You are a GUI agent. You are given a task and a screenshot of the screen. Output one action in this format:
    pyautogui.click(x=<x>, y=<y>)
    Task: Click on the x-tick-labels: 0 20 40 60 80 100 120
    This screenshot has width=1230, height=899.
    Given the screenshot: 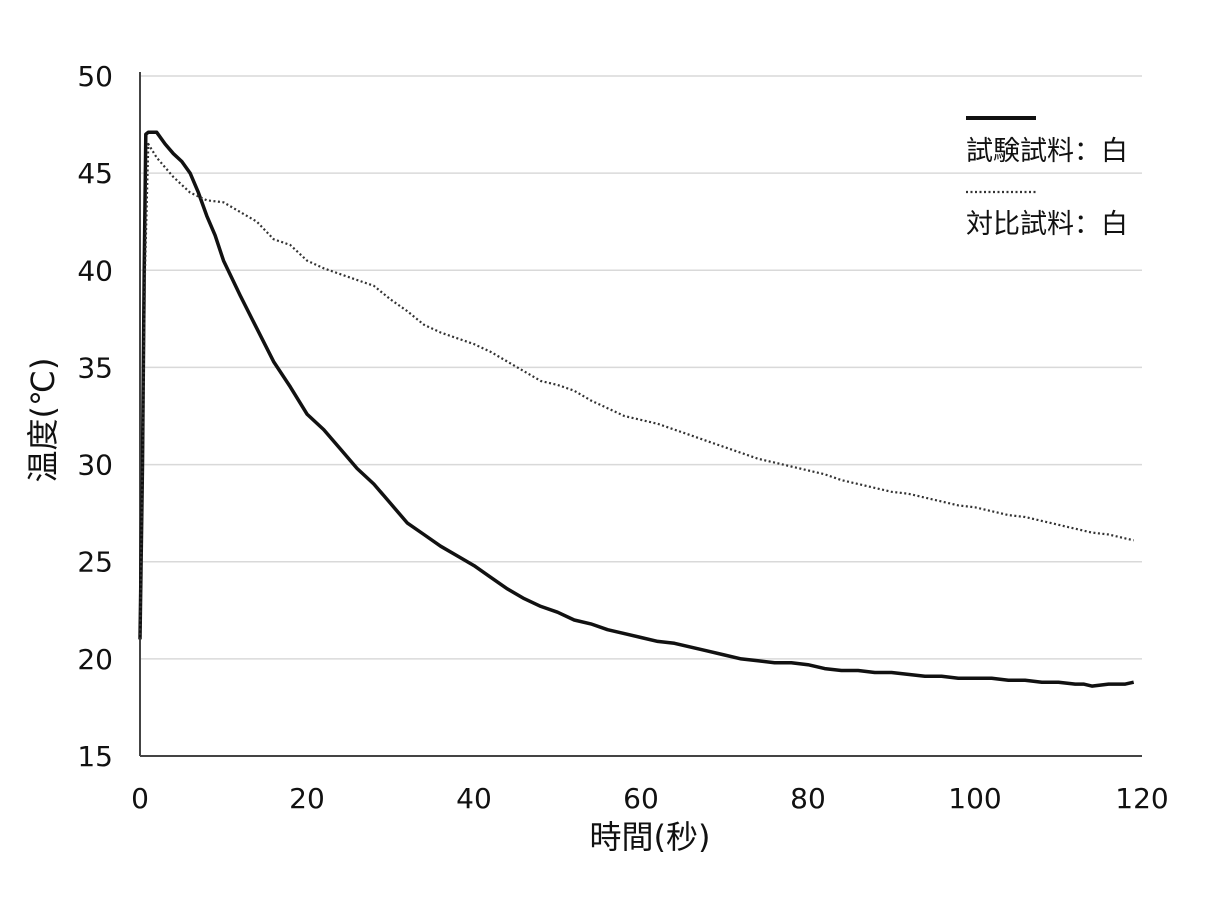 What is the action you would take?
    pyautogui.click(x=650, y=798)
    